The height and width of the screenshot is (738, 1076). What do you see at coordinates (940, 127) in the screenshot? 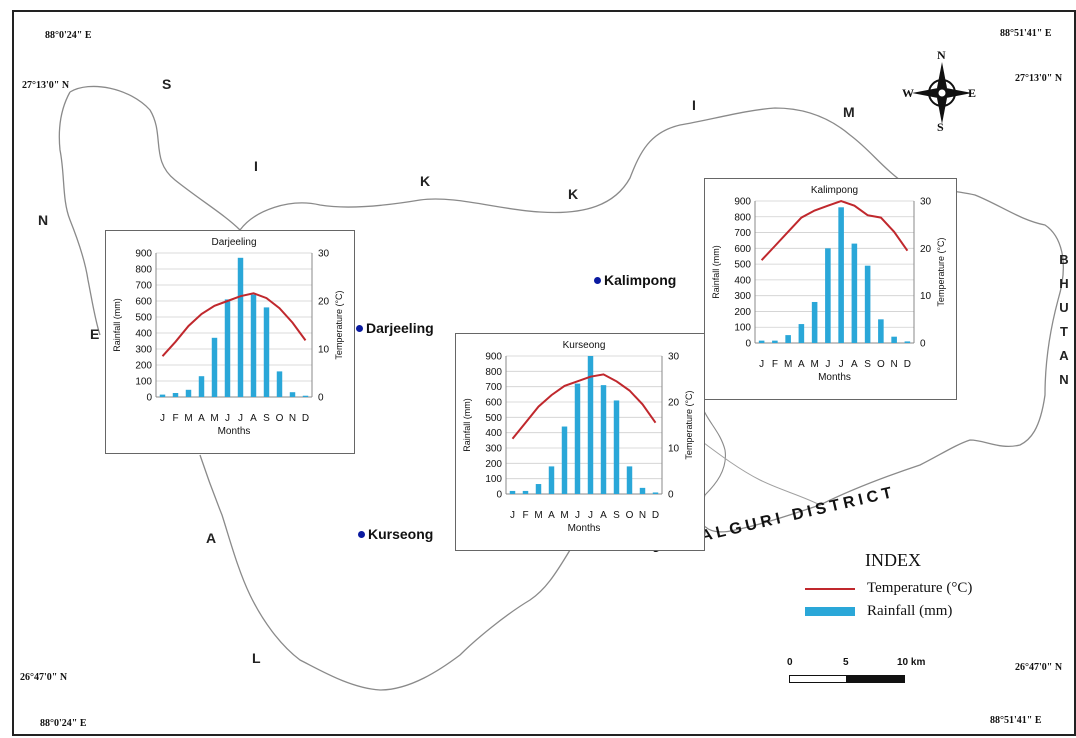
I see `compass-s: S` at bounding box center [940, 127].